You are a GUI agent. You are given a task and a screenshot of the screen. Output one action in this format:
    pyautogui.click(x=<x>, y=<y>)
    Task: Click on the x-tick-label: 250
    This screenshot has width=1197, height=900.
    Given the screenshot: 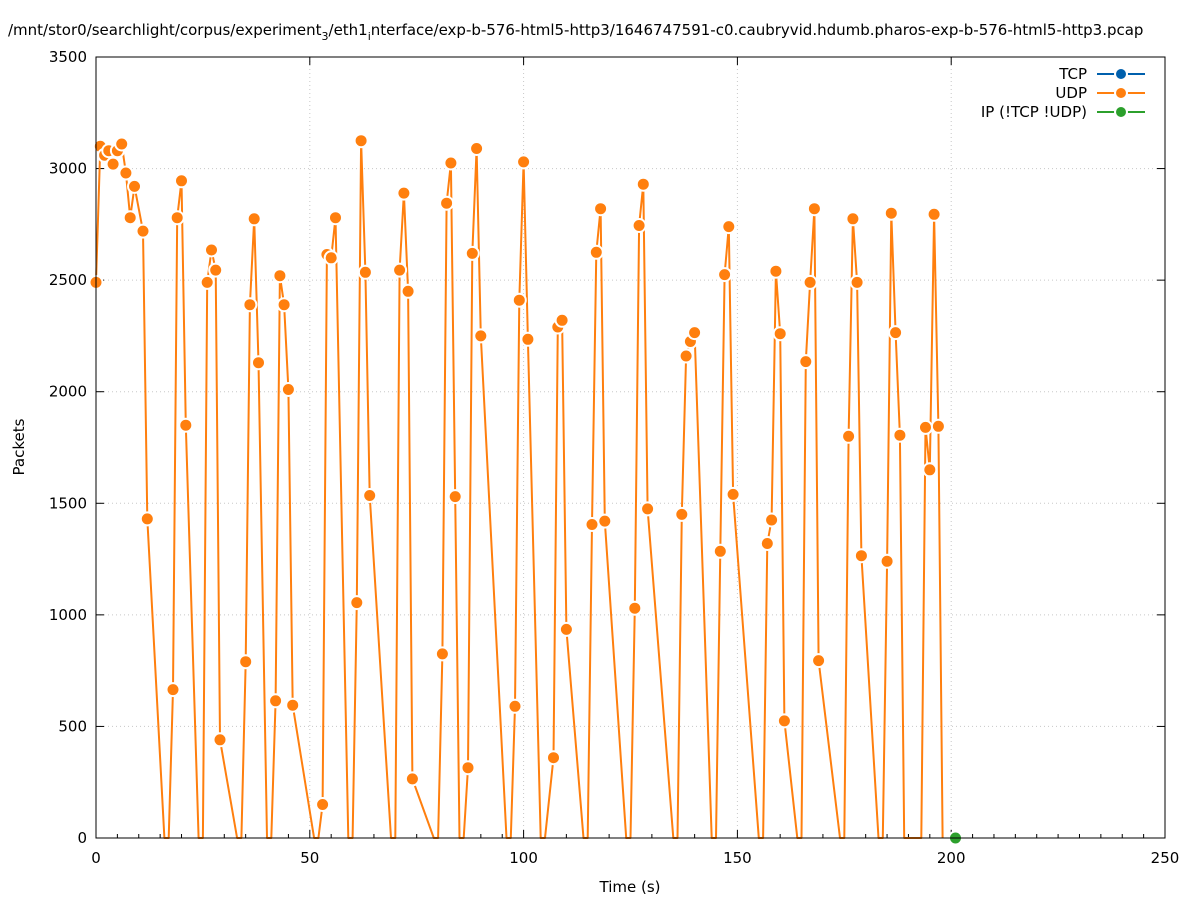 What is the action you would take?
    pyautogui.click(x=1165, y=858)
    